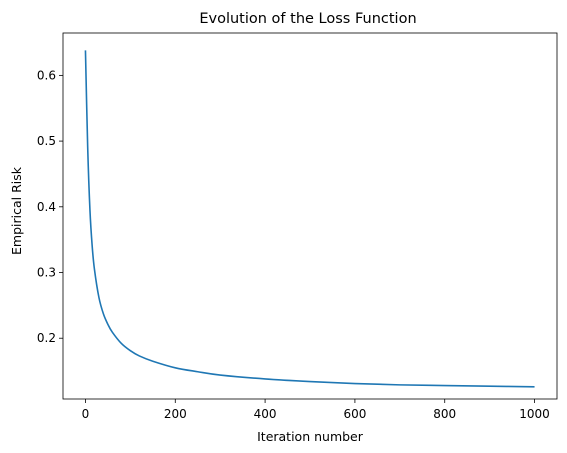 The height and width of the screenshot is (453, 567). Describe the element at coordinates (534, 414) in the screenshot. I see `x-tick-label: 1000` at that location.